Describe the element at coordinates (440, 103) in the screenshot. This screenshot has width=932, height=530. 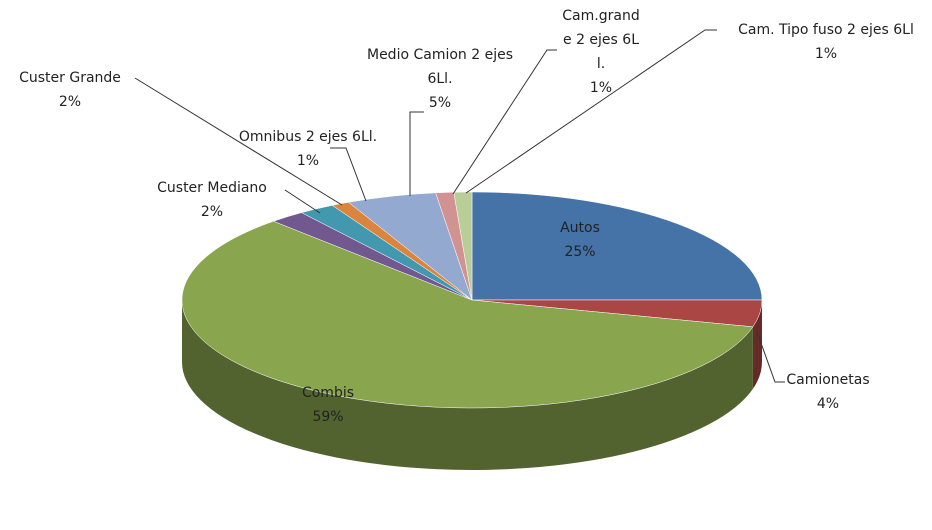
I see `value-label: 5%` at that location.